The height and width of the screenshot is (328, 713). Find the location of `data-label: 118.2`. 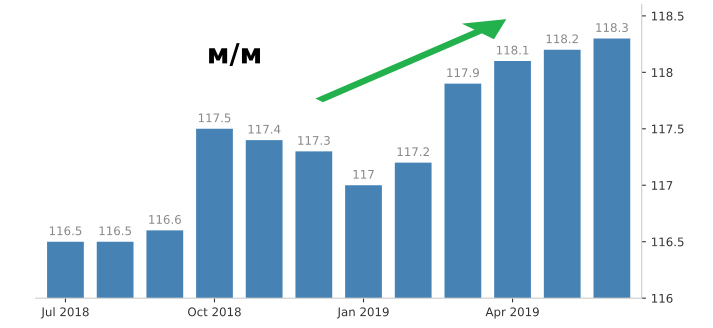

data-label: 118.2 is located at coordinates (562, 39).